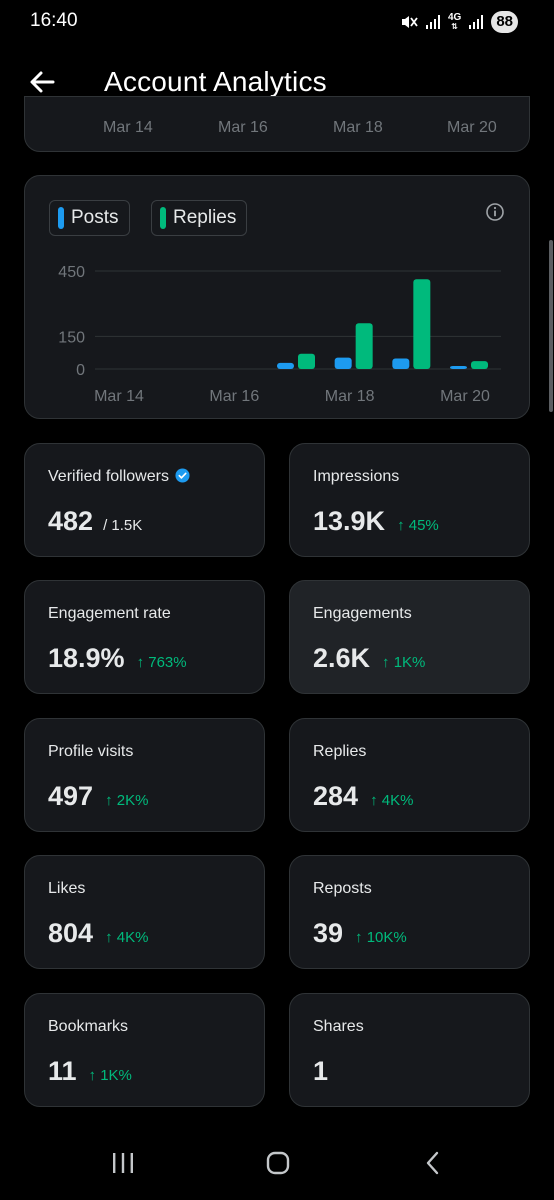  I want to click on stat-title-text: Shares, so click(338, 1026).